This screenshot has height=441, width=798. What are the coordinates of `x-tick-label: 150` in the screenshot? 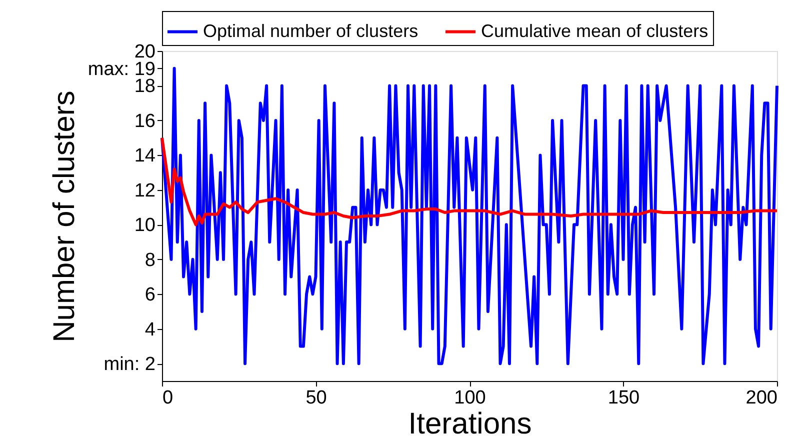 It's located at (624, 398).